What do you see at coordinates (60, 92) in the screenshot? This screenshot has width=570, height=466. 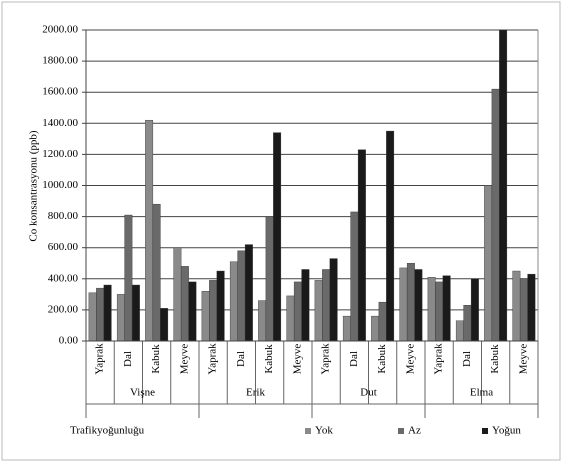 I see `y-tick-label: 1600.00` at bounding box center [60, 92].